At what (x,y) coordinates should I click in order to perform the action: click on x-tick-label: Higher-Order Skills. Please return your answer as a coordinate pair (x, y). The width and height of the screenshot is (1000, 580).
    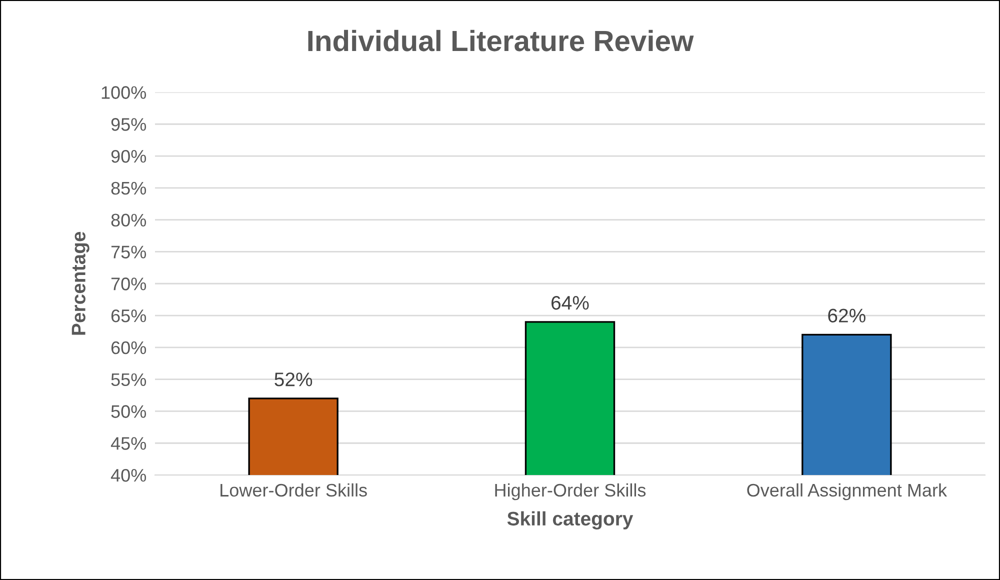
    Looking at the image, I should click on (570, 491).